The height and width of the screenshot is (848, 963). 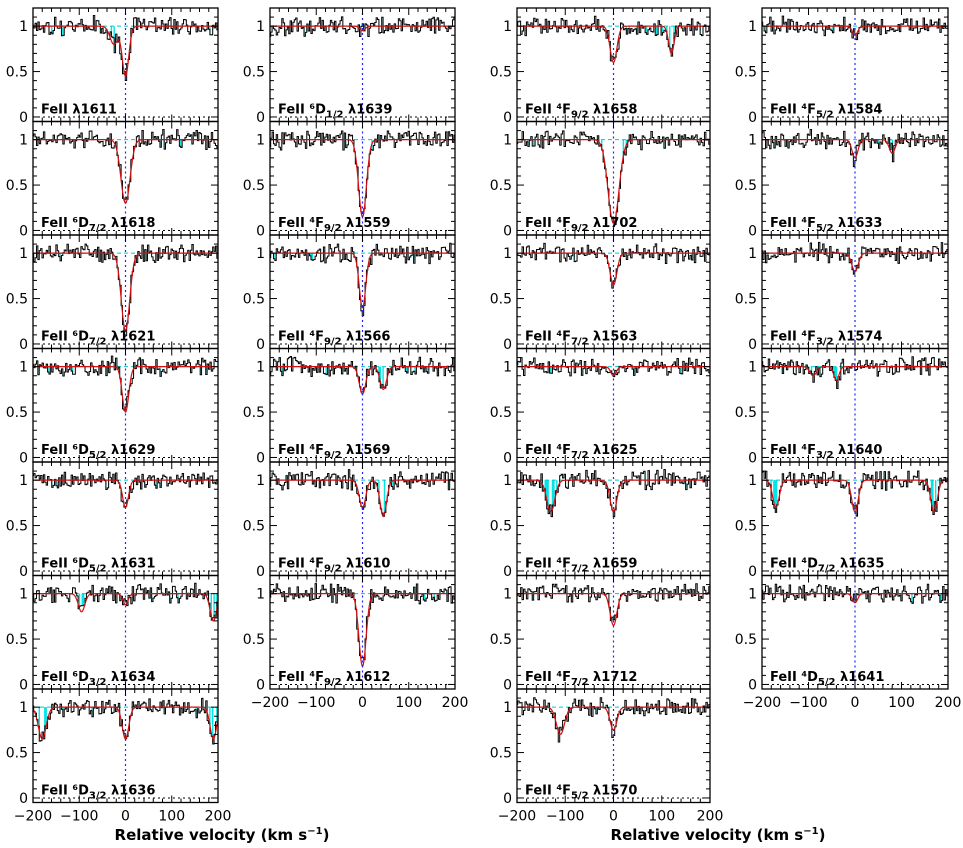 What do you see at coordinates (98, 793) in the screenshot?
I see `panel-label: FeII ⁶D3/2 λ1636` at bounding box center [98, 793].